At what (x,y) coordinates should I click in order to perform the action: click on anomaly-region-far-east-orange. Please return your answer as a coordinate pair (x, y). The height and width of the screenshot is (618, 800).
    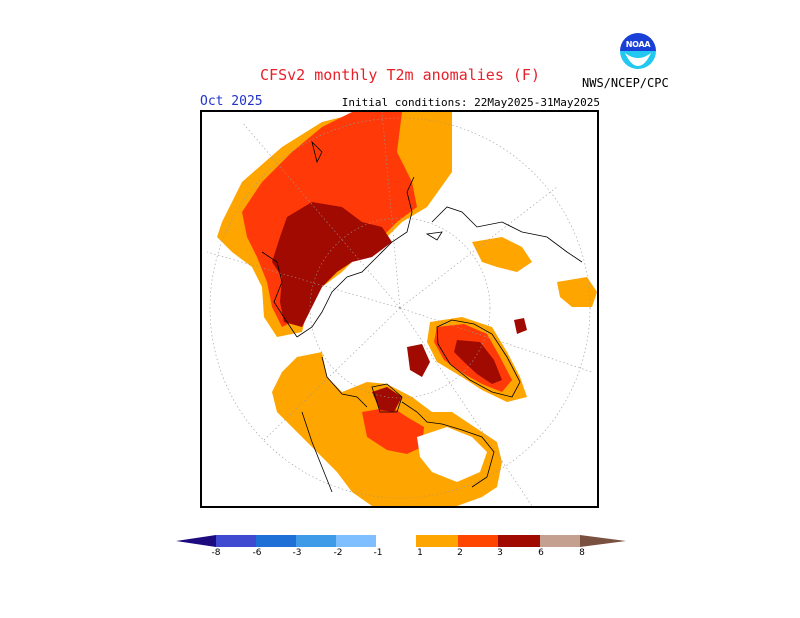
    Looking at the image, I should click on (577, 292).